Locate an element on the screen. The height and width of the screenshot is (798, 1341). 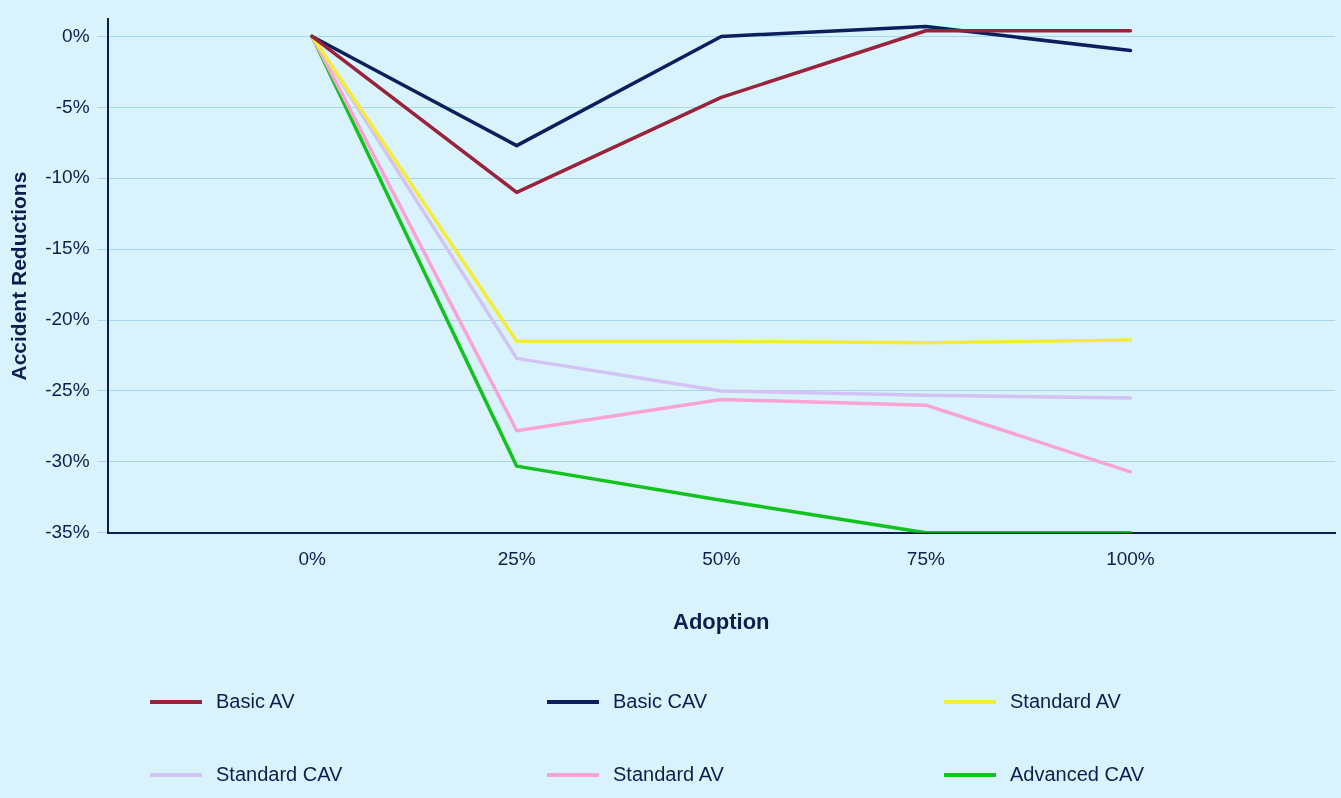
legend-label: Basic AV is located at coordinates (255, 701).